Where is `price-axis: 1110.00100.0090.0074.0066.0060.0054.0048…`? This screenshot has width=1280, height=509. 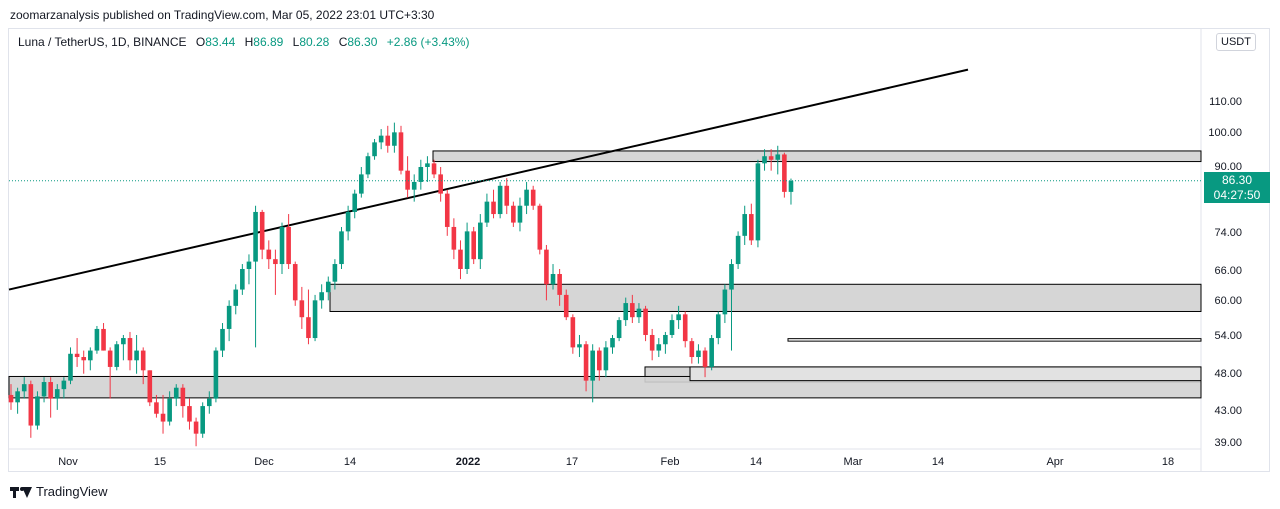 price-axis: 1110.00100.0090.0074.0066.0060.0054.0048… is located at coordinates (1225, 244).